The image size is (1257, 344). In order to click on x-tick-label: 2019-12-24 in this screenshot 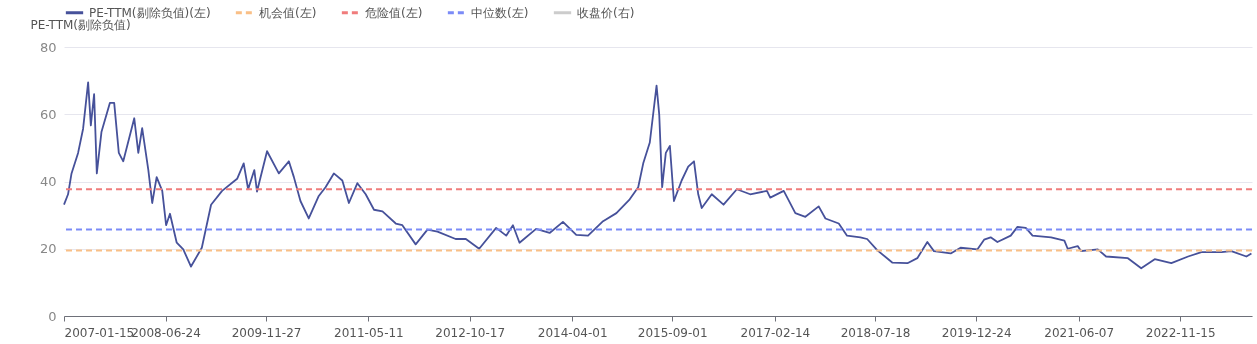, I will do `click(976, 332)`.